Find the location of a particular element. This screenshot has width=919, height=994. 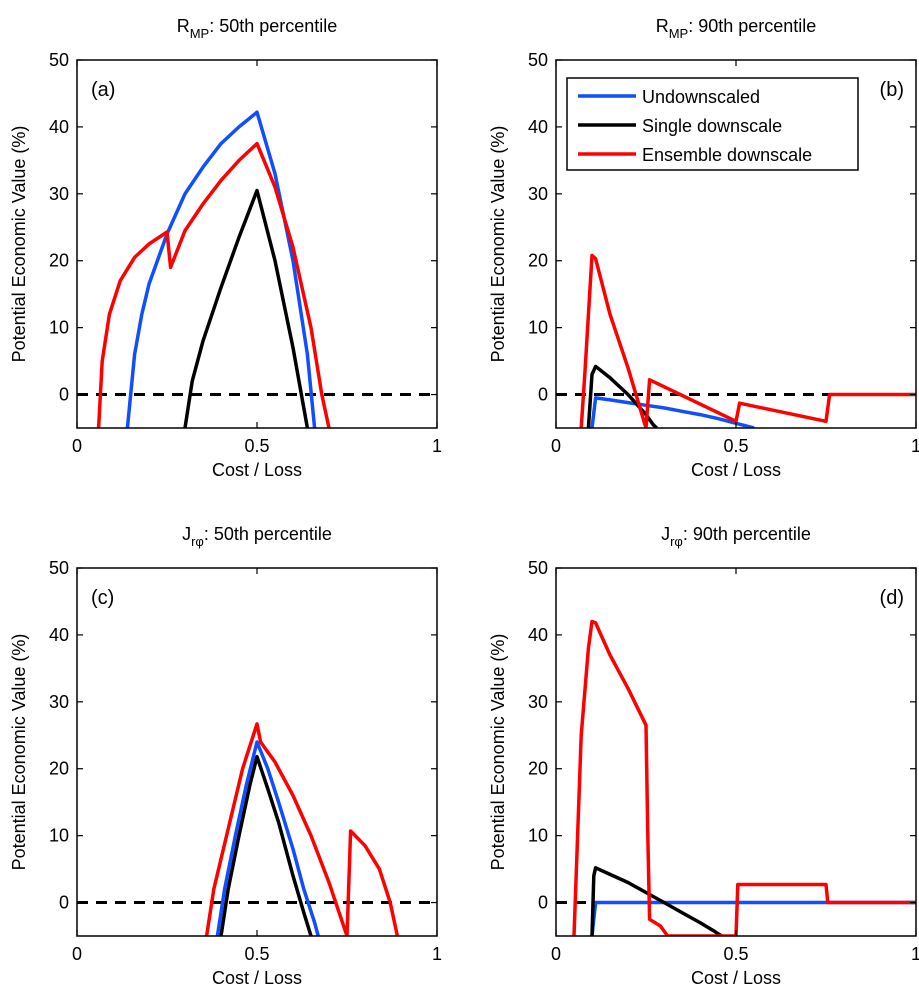

panel-a-ytick-label: 20 is located at coordinates (59, 261).